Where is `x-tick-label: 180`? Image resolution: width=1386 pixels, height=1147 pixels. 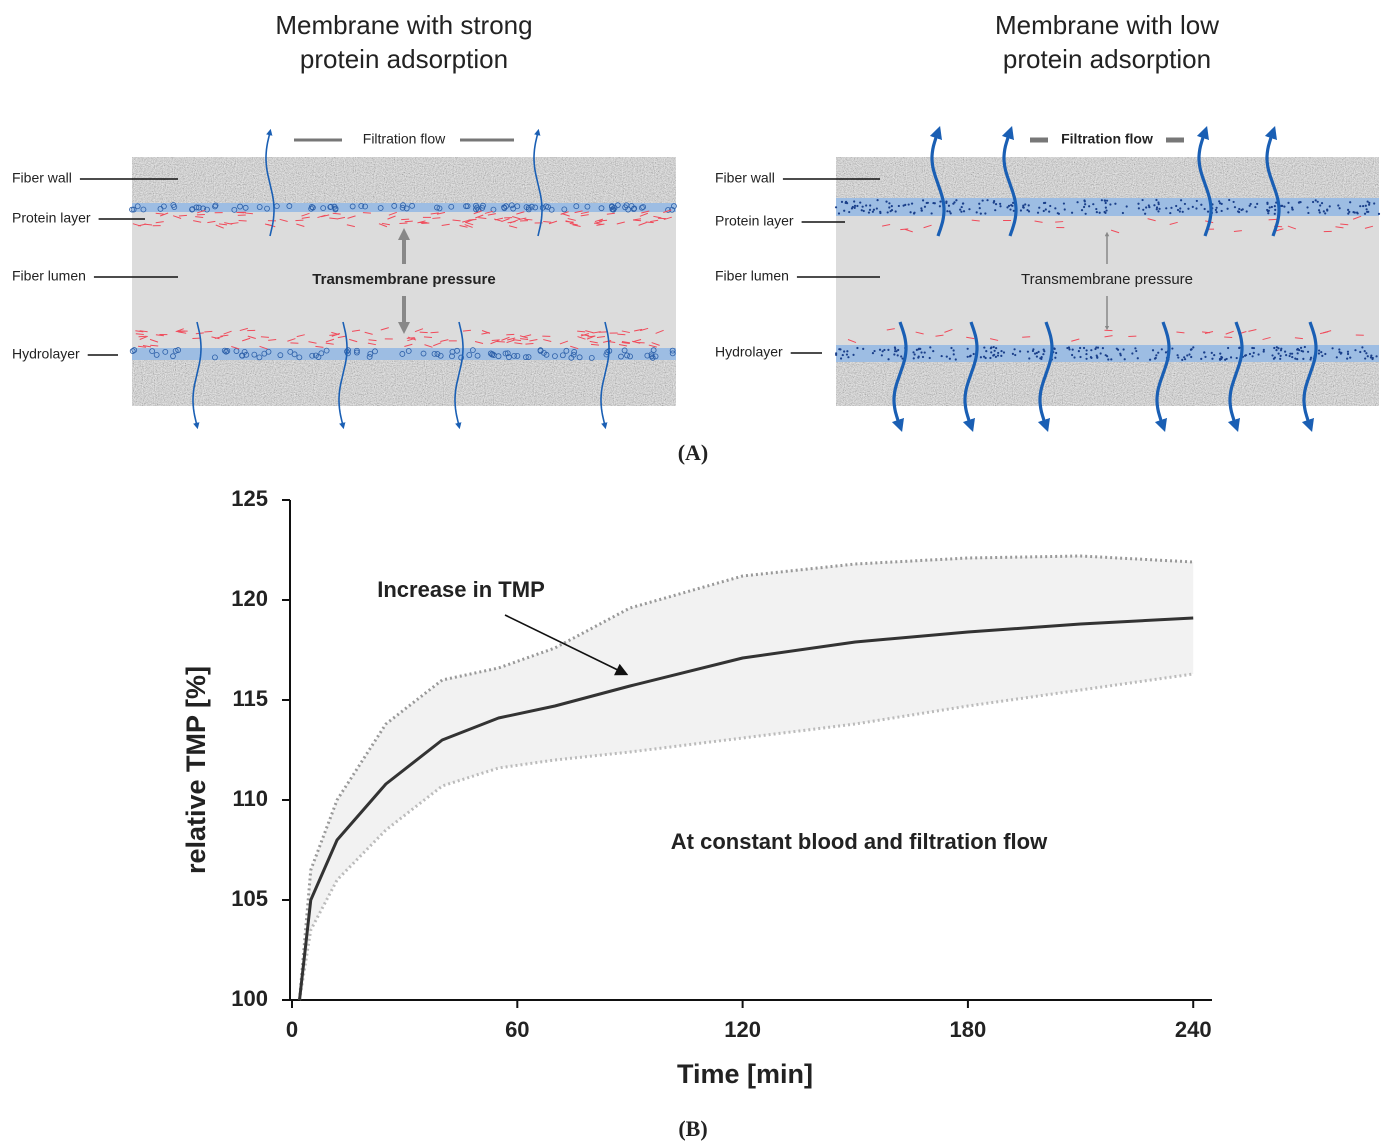 x-tick-label: 180 is located at coordinates (968, 1029).